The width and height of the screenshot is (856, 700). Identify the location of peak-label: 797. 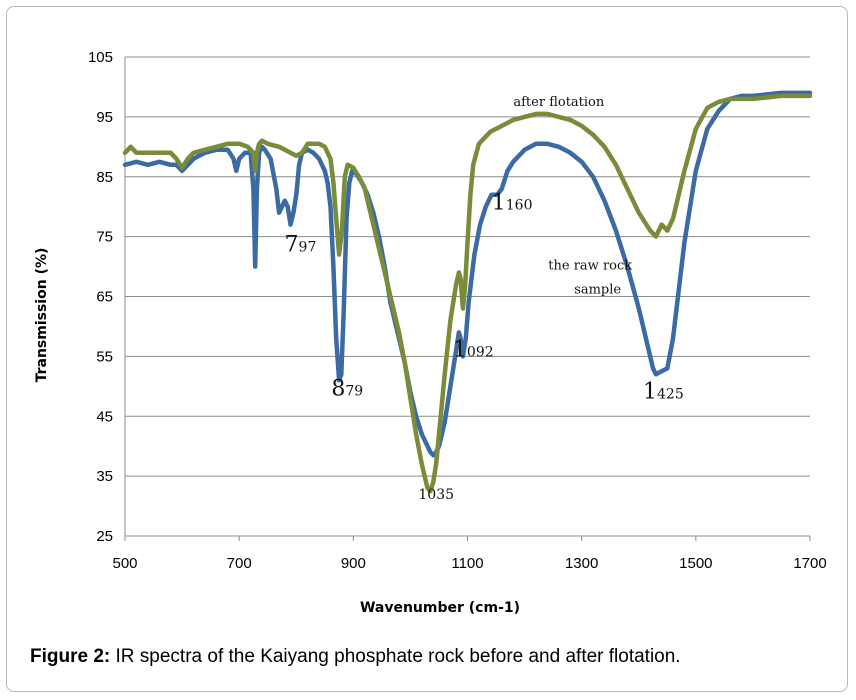
(301, 245).